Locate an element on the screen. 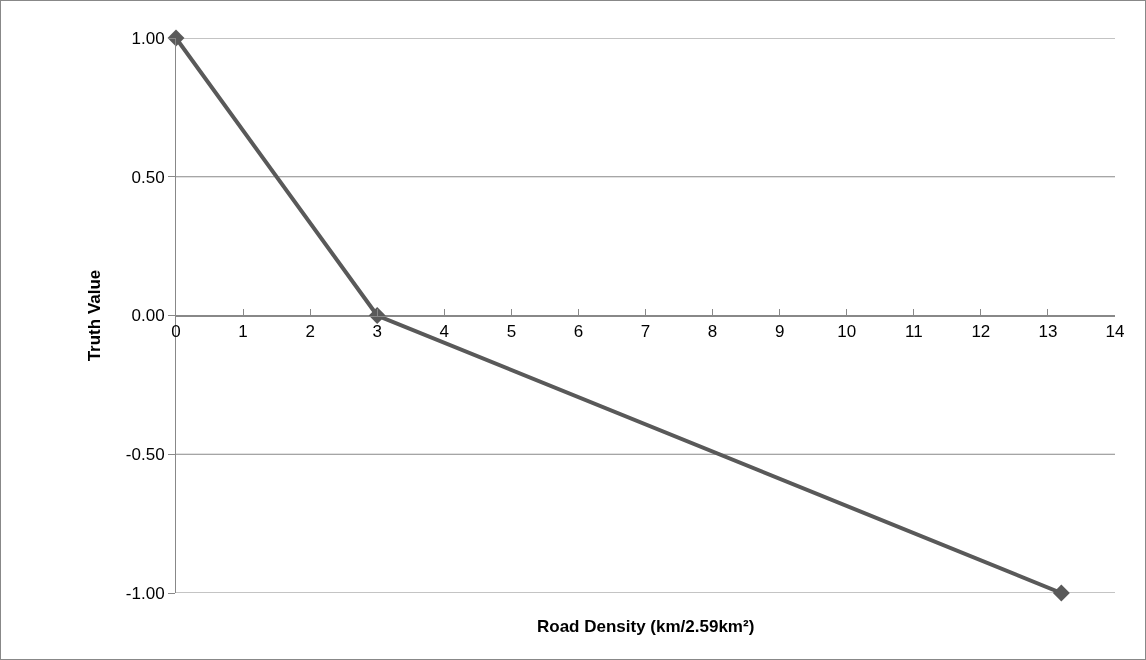 This screenshot has width=1146, height=660. x-tick-label: 1 is located at coordinates (243, 331).